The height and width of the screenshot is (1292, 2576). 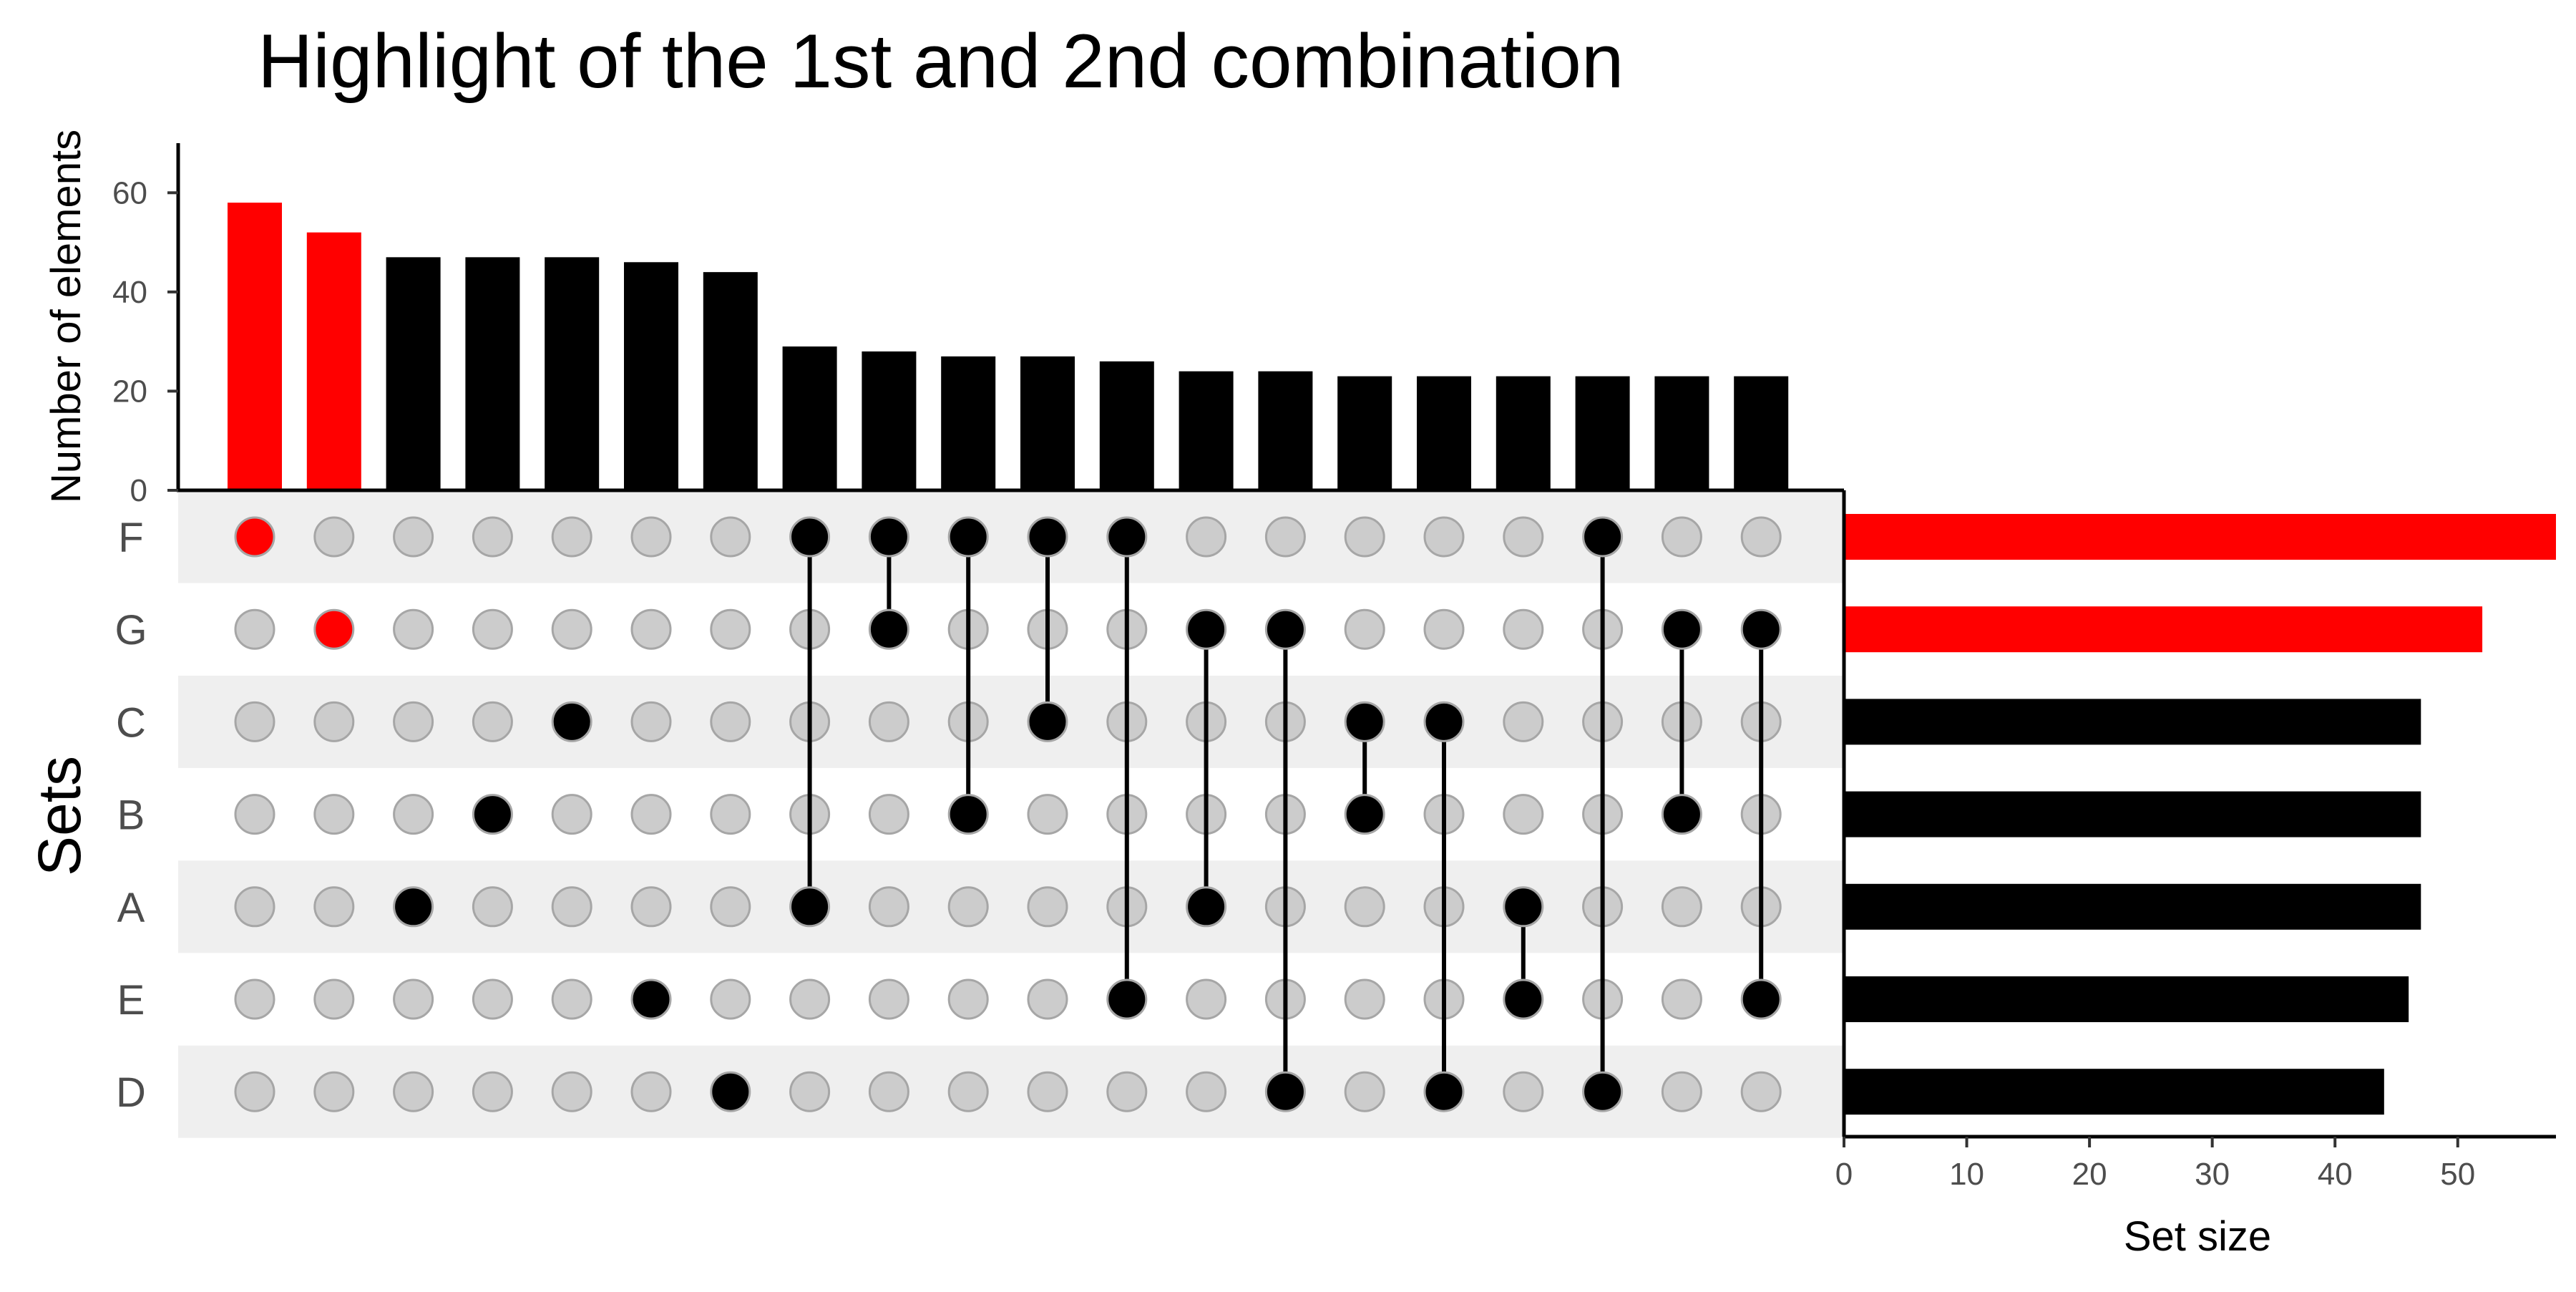 What do you see at coordinates (138, 490) in the screenshot?
I see `y-tick-label: 0` at bounding box center [138, 490].